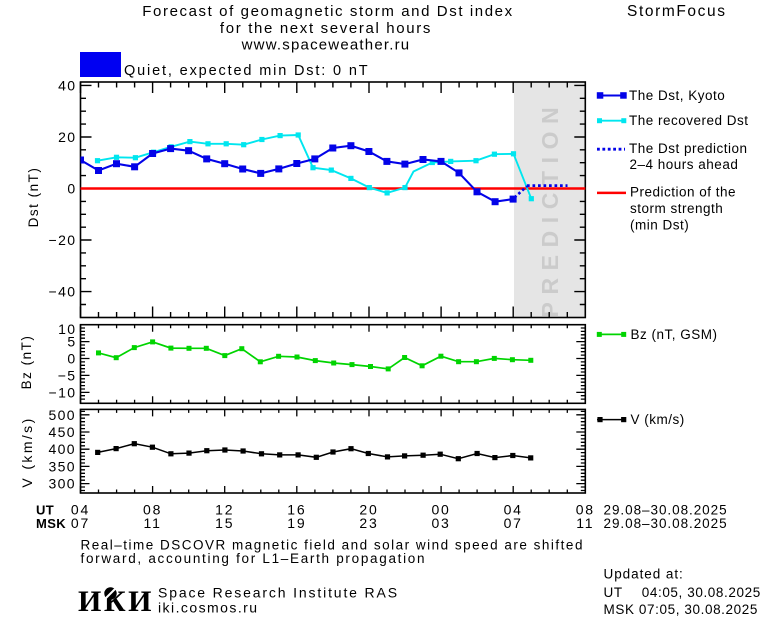 Image resolution: width=760 pixels, height=625 pixels. What do you see at coordinates (689, 120) in the screenshot?
I see `svg-text: The recovered Dst` at bounding box center [689, 120].